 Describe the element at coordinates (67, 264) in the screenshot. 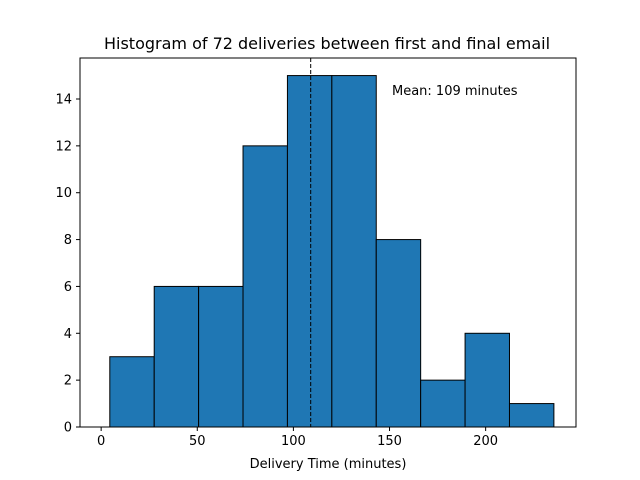

I see `y-ticks-layer: 0 2 4 6 8 10 12 14` at that location.